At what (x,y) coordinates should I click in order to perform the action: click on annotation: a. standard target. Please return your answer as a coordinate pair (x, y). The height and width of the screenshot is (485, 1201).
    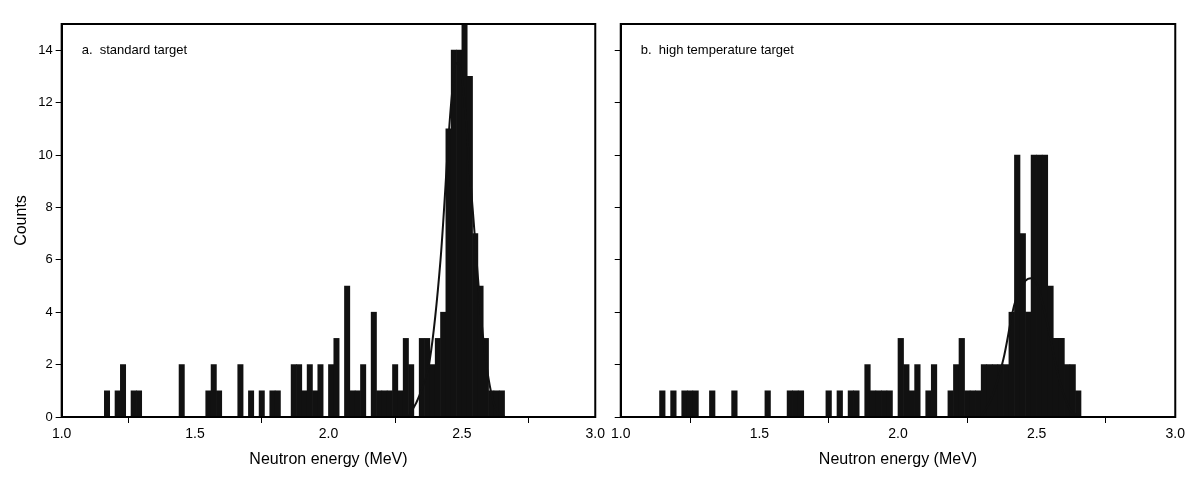
    Looking at the image, I should click on (134, 49).